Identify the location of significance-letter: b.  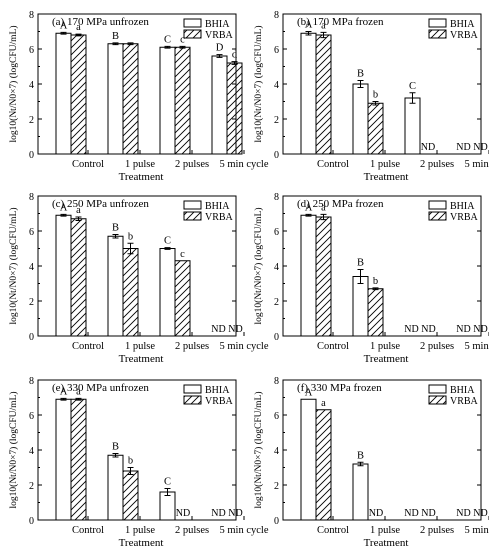
(375, 95).